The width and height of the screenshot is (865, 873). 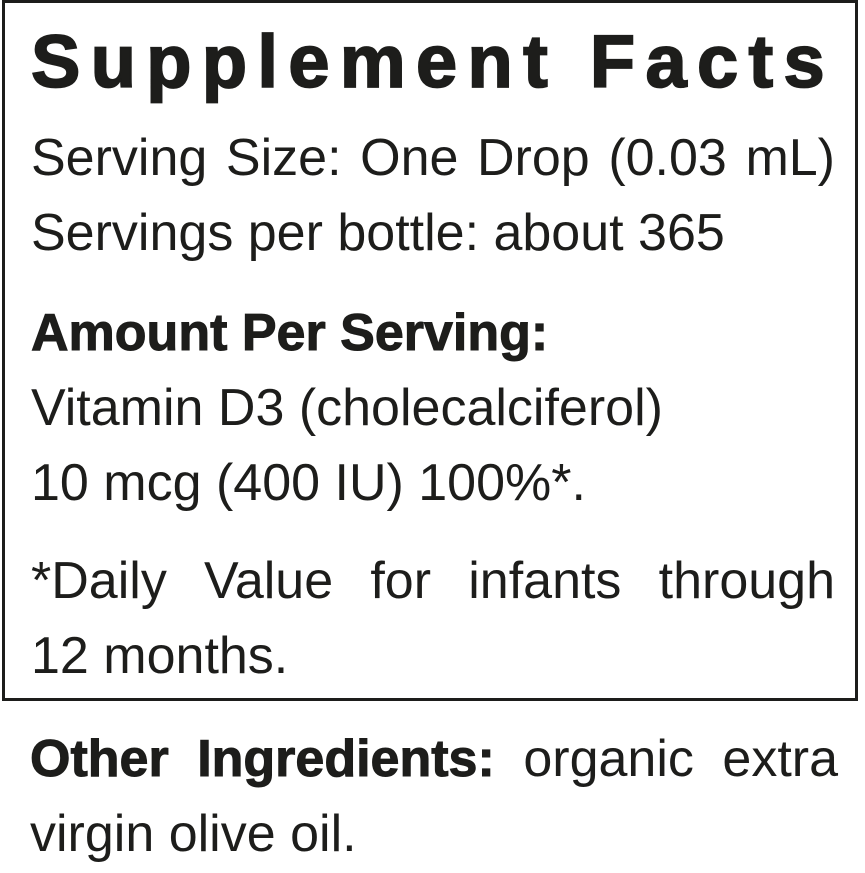 What do you see at coordinates (290, 333) in the screenshot?
I see `amount-per-serving-label: Amount Per Serving:` at bounding box center [290, 333].